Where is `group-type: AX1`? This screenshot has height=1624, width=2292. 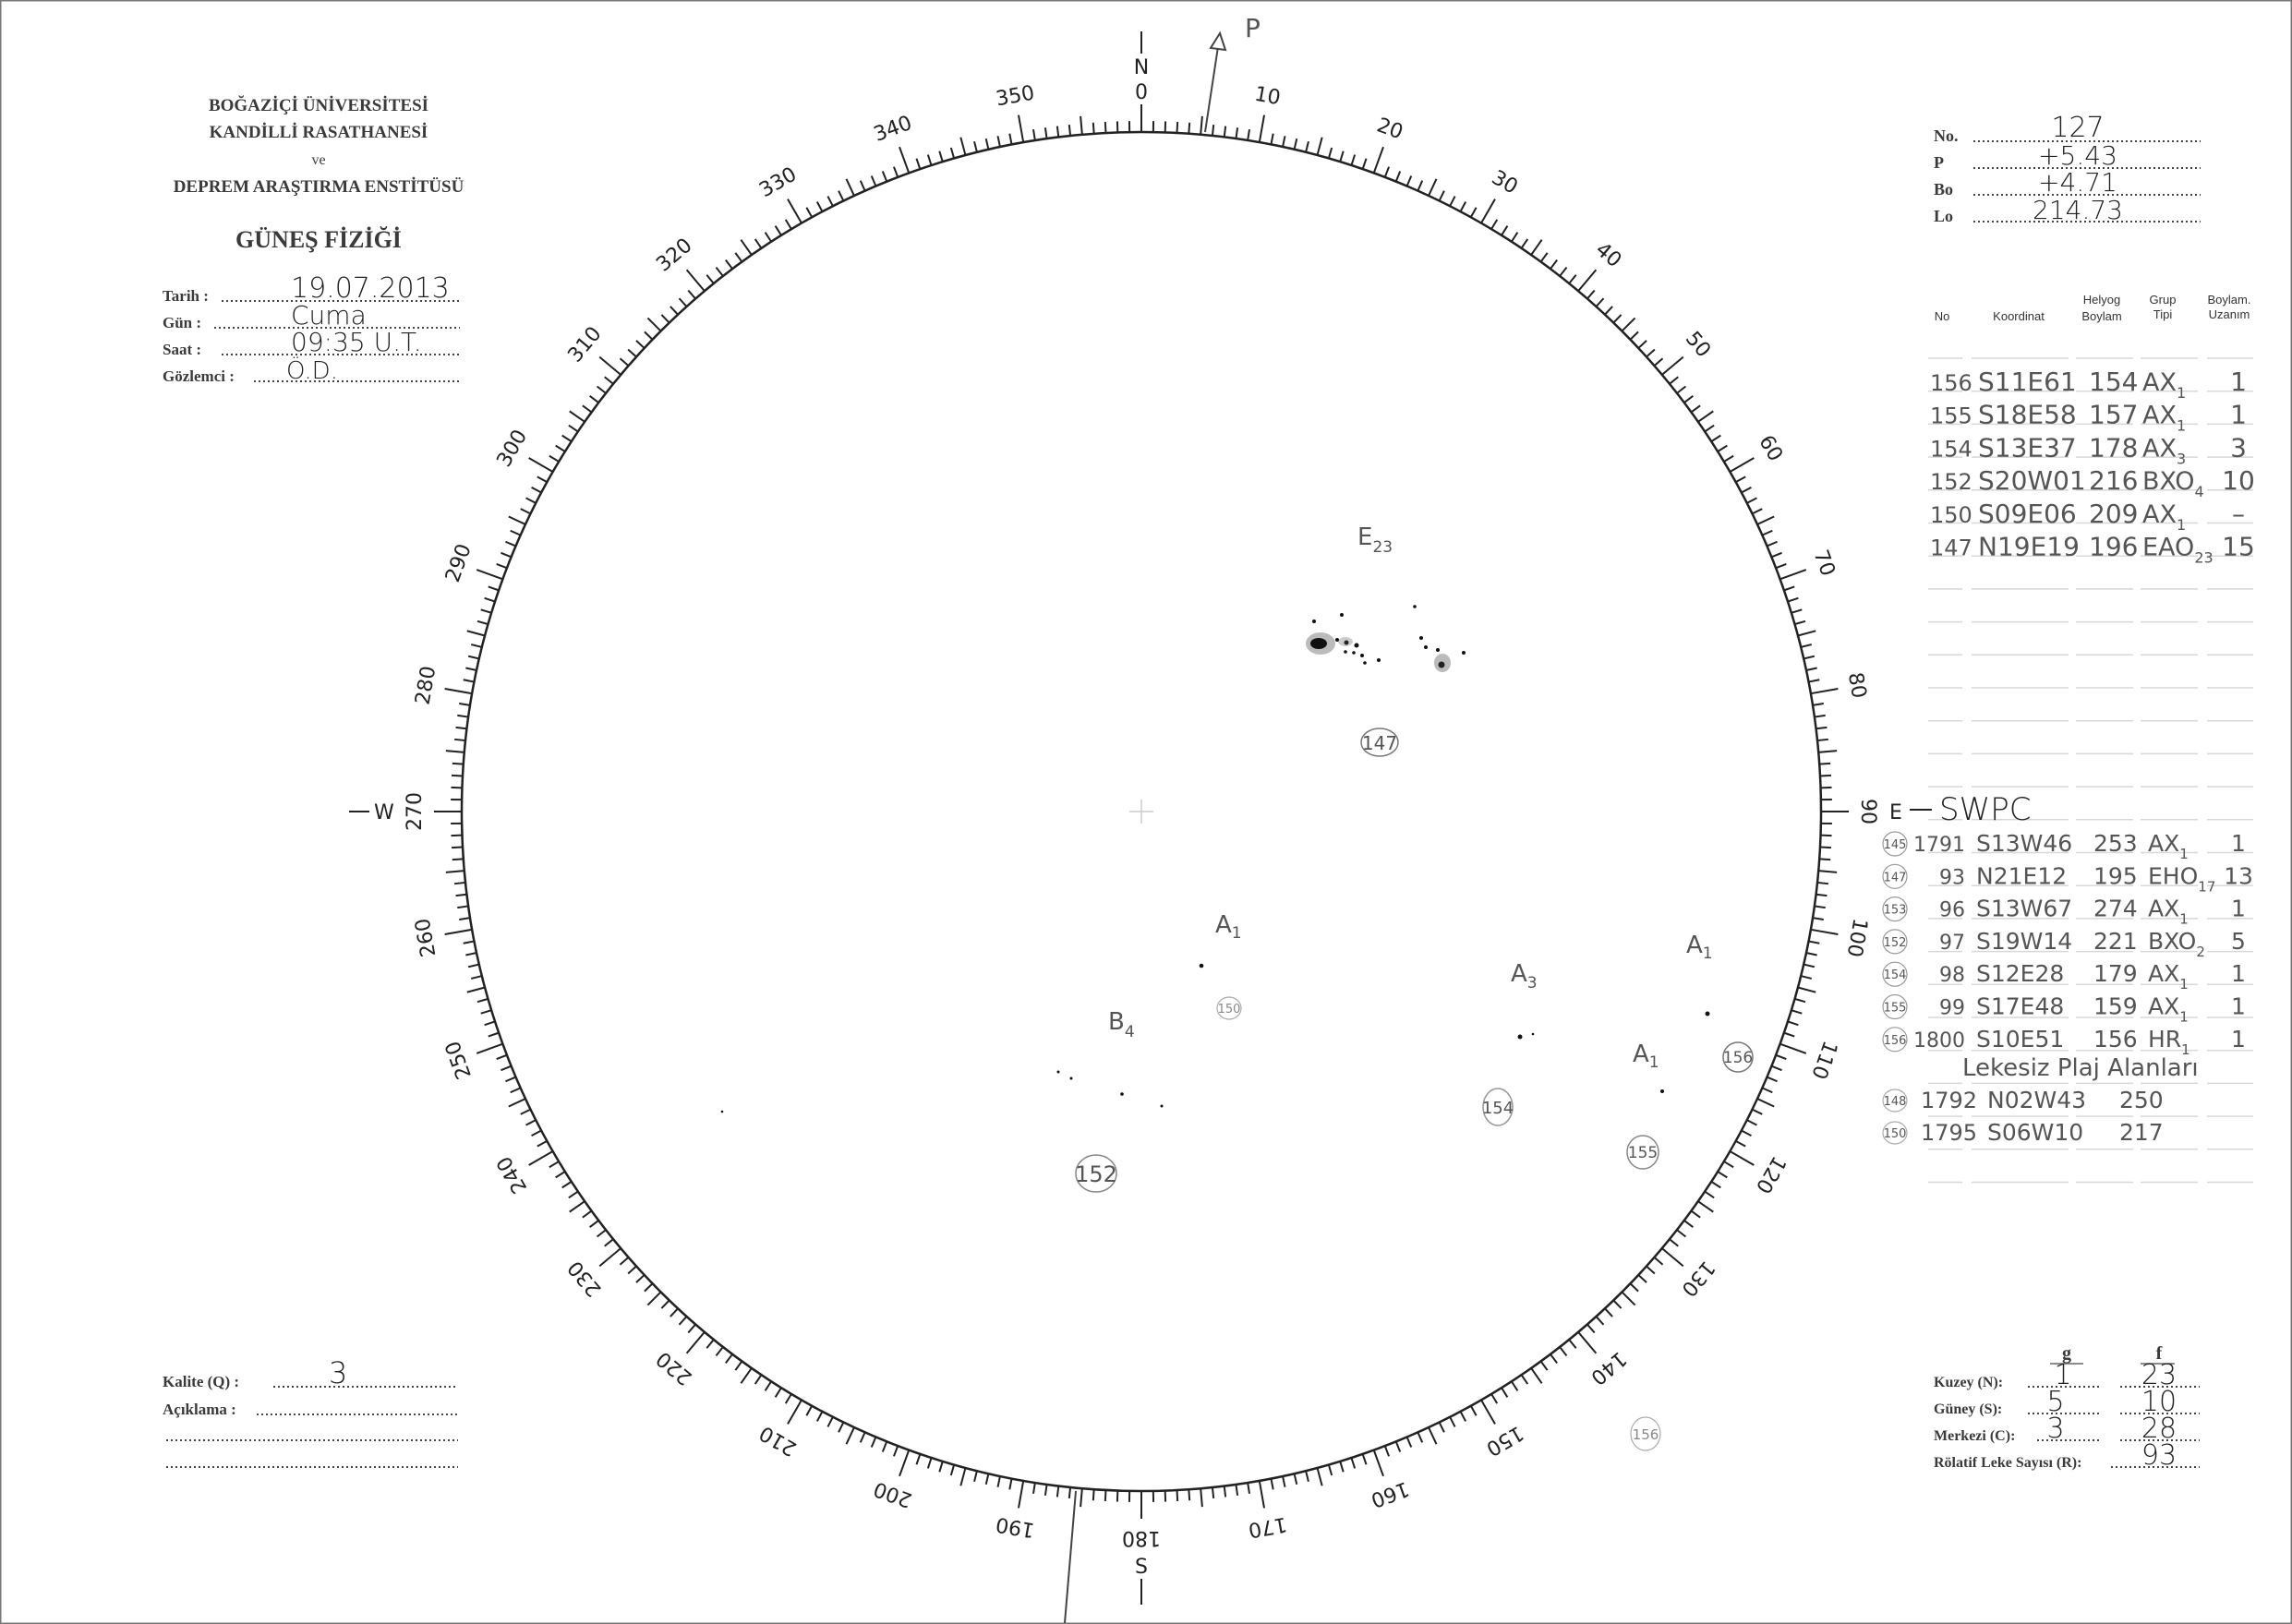 group-type: AX1 is located at coordinates (2164, 517).